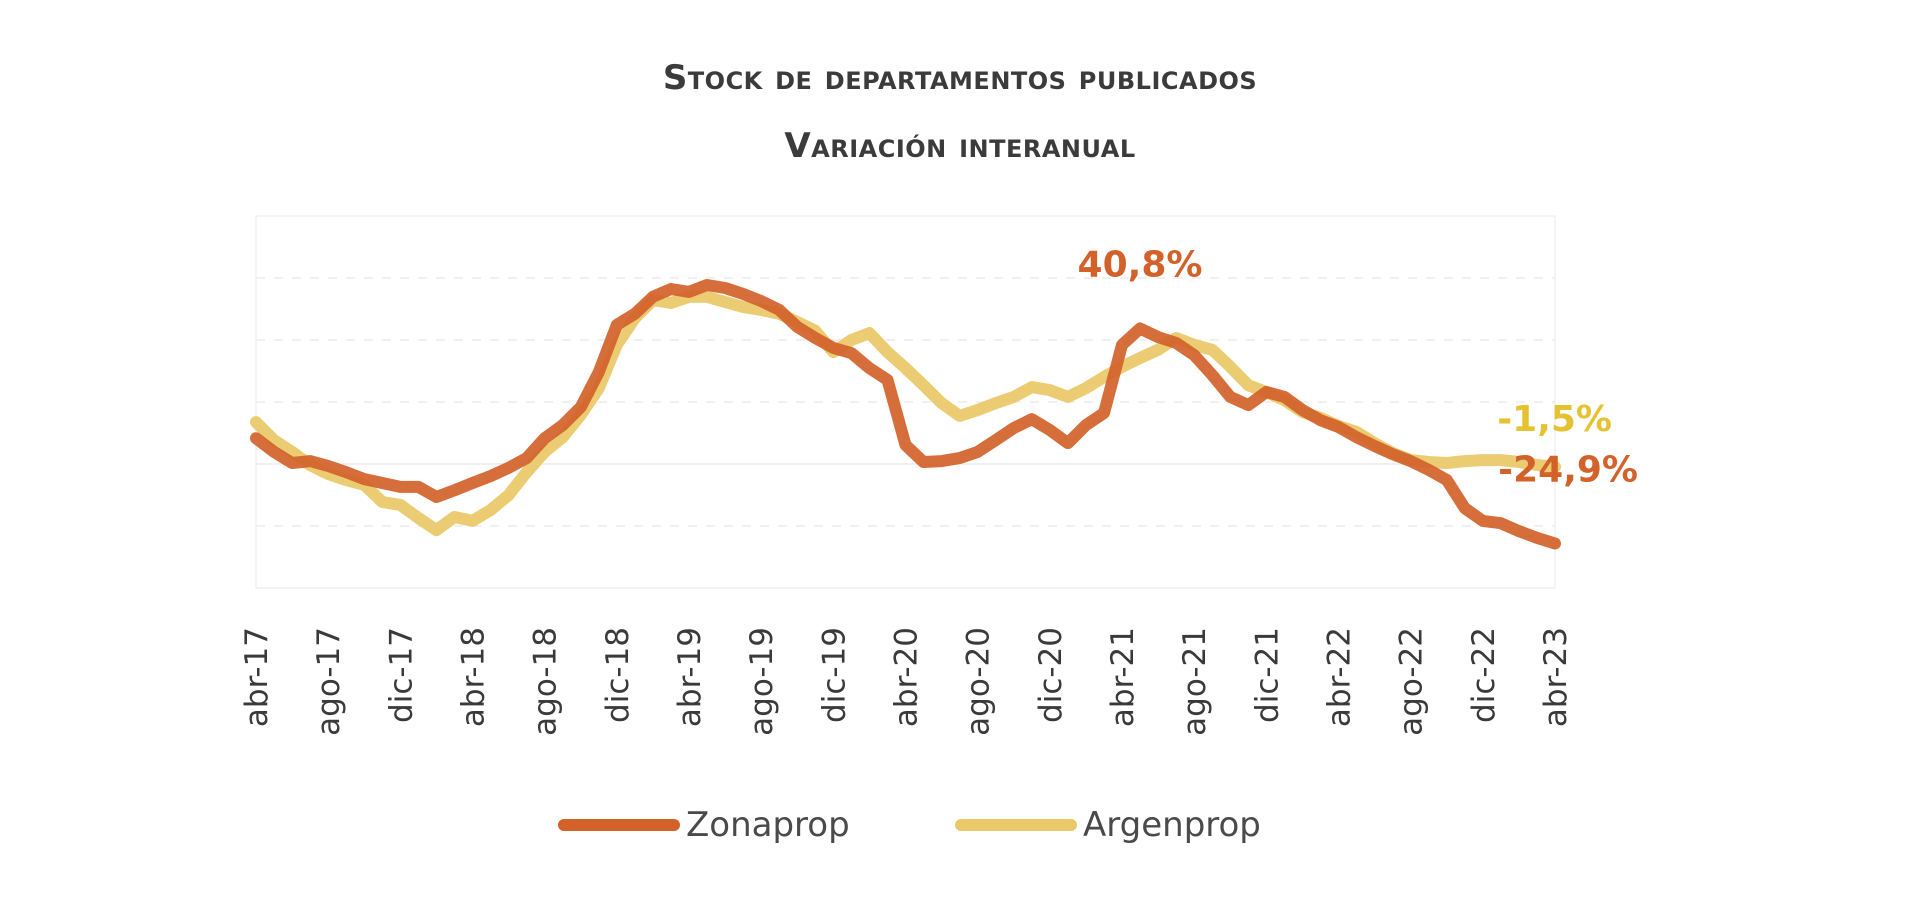 The width and height of the screenshot is (1920, 912). Describe the element at coordinates (618, 675) in the screenshot. I see `x-tick-label: dic-18` at that location.